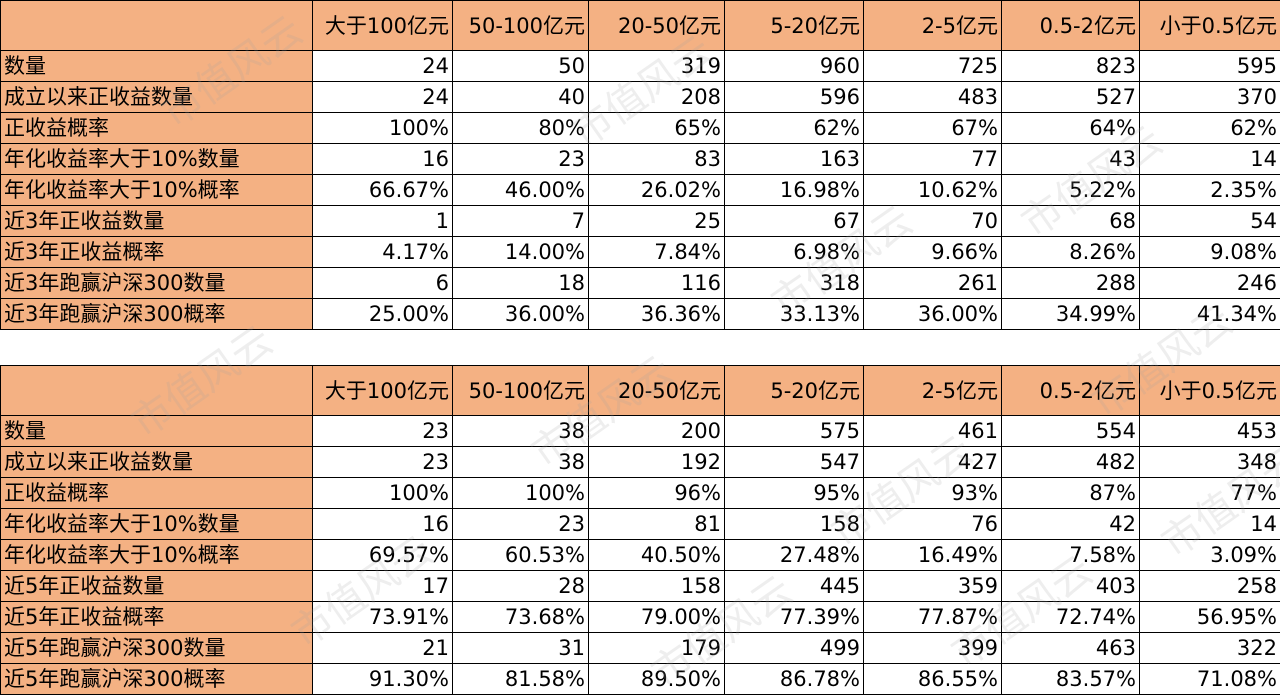 This screenshot has width=1280, height=700. What do you see at coordinates (794, 462) in the screenshot?
I see `value-cell: 547` at bounding box center [794, 462].